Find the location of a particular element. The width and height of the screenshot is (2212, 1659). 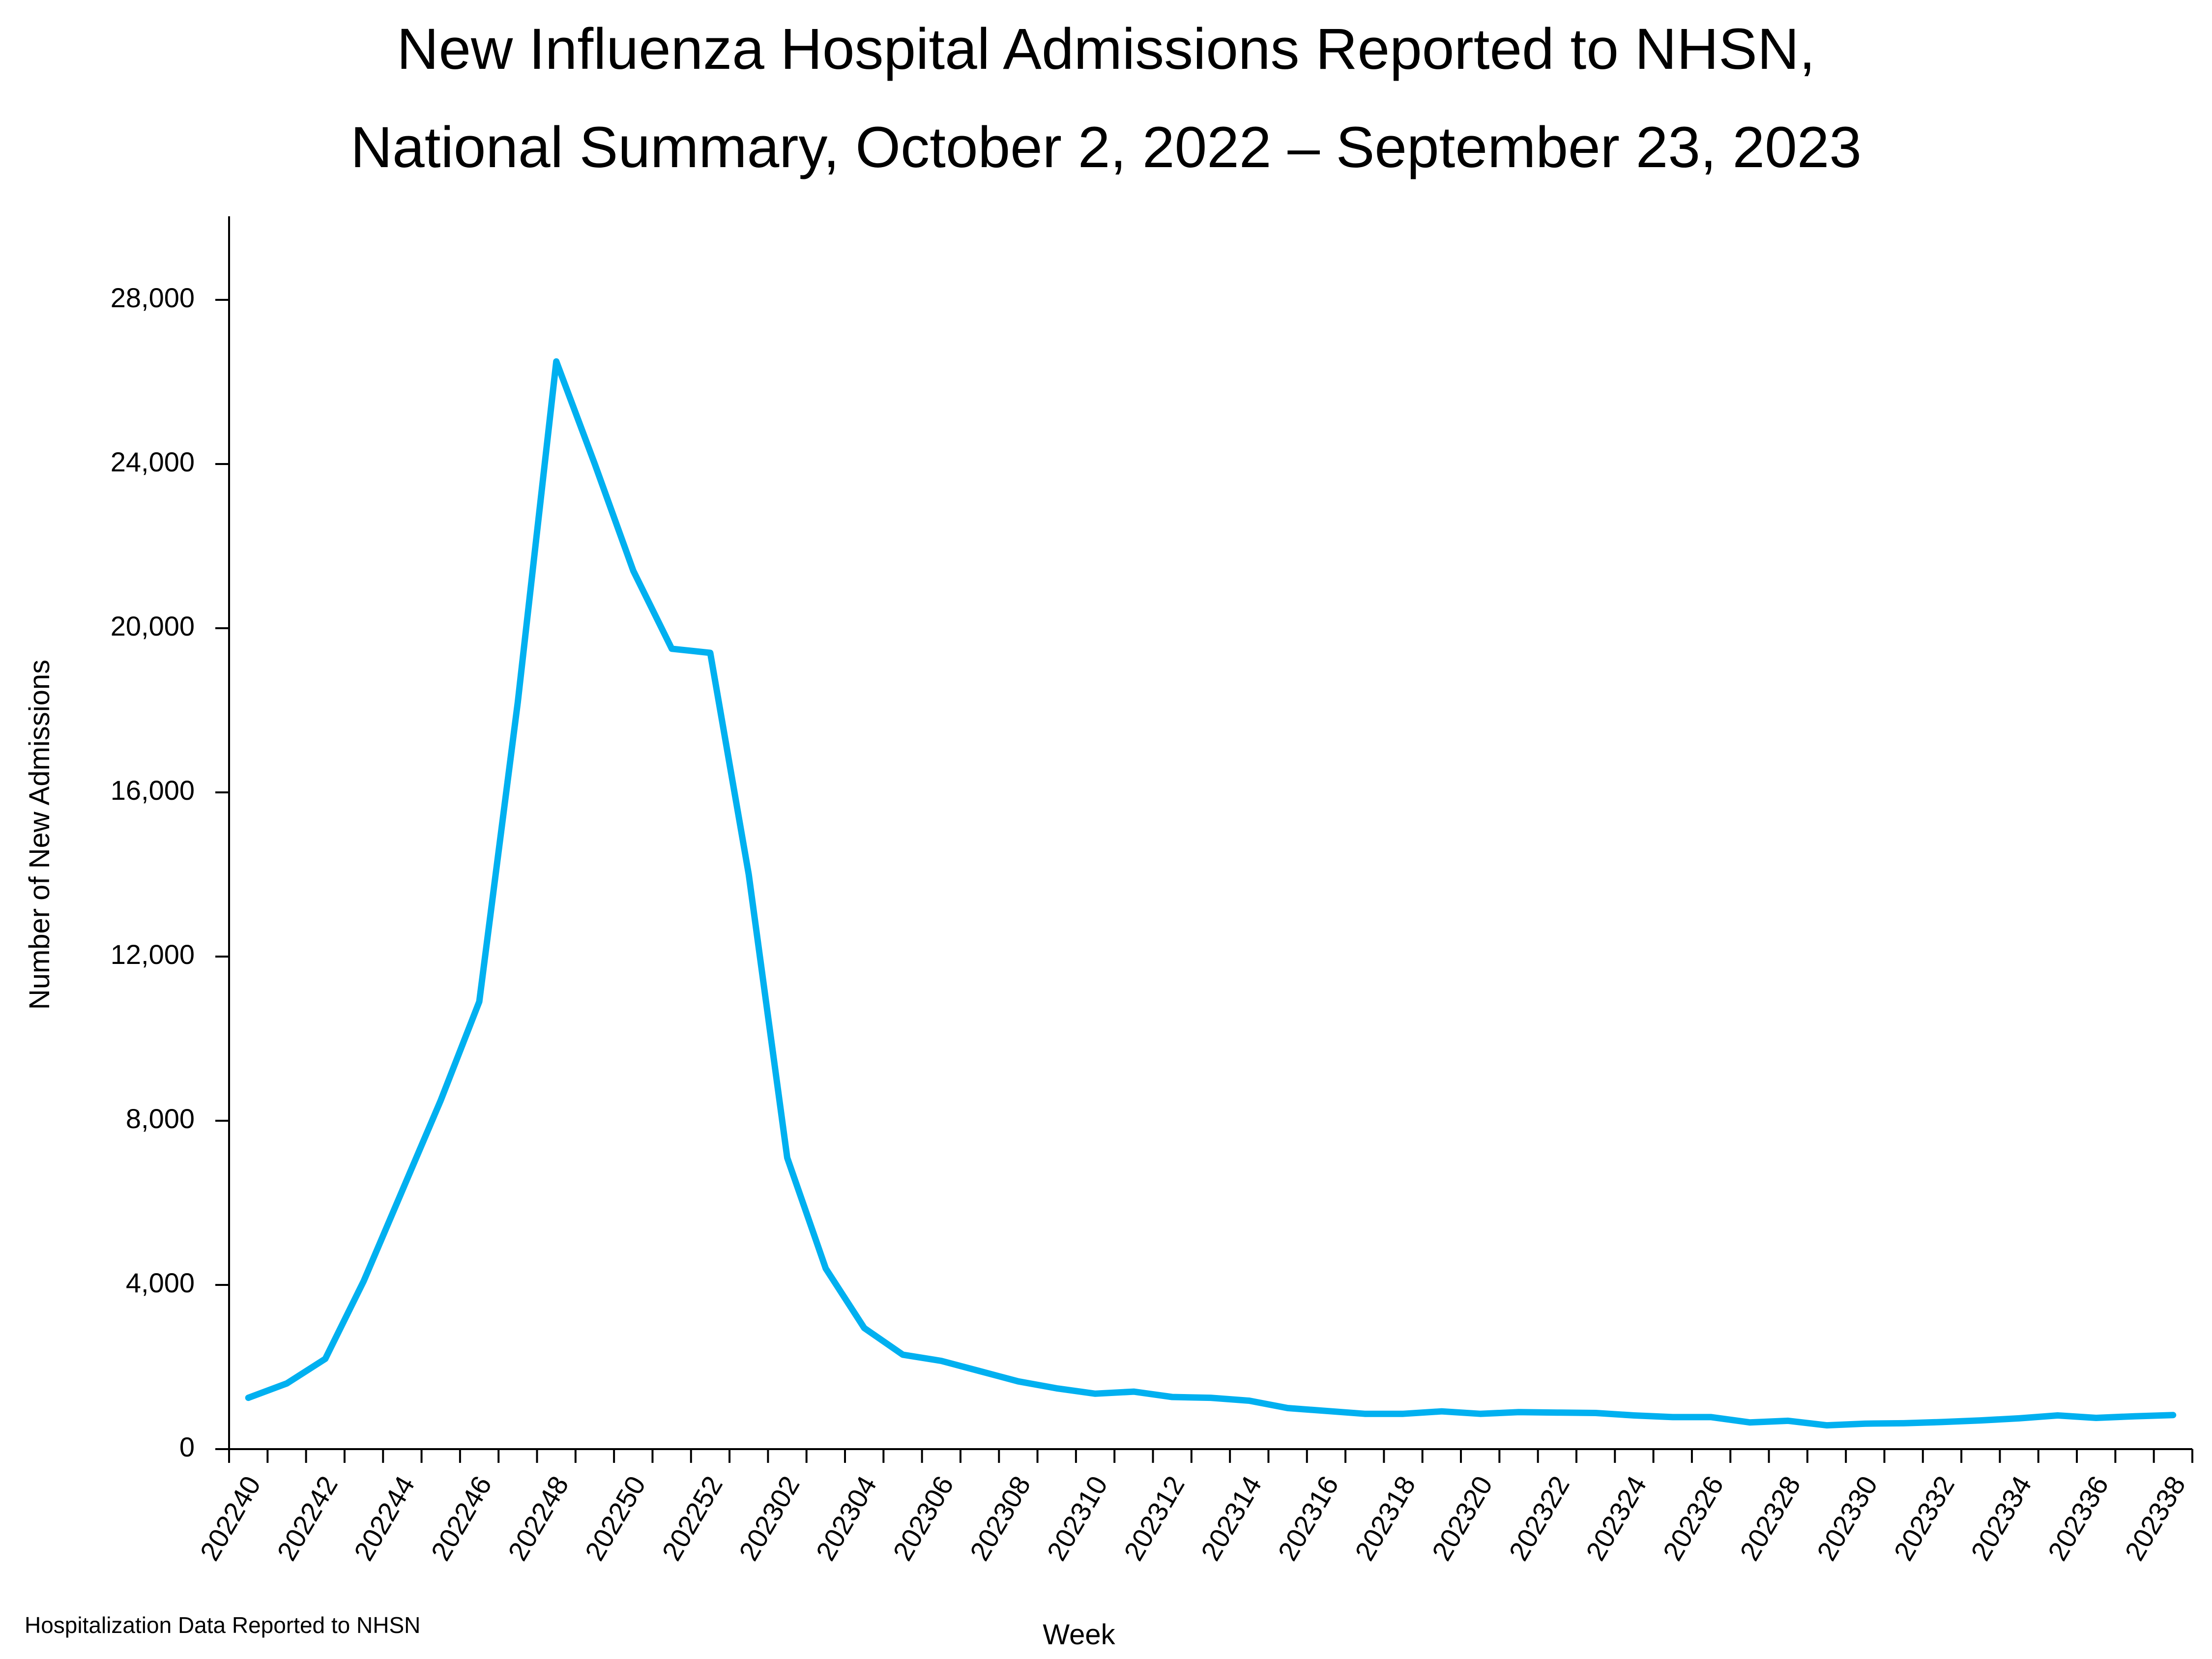

y-tick-label: 20,000 is located at coordinates (153, 626).